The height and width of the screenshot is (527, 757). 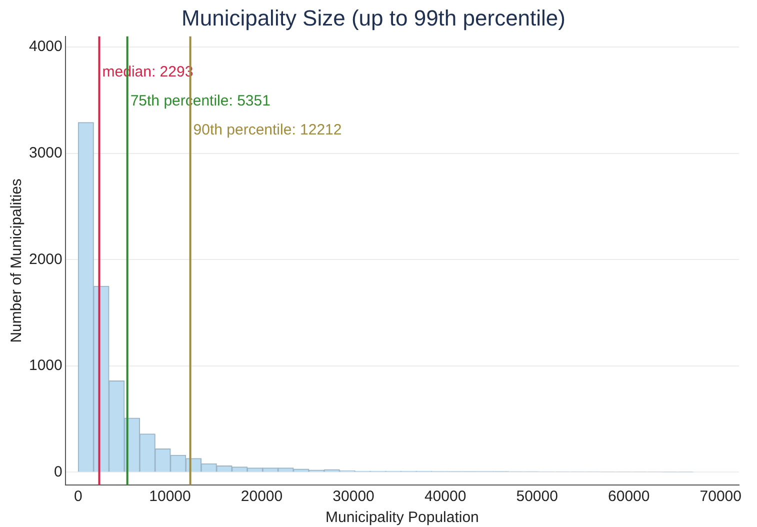 I want to click on x-tick-label: 0, so click(x=78, y=497).